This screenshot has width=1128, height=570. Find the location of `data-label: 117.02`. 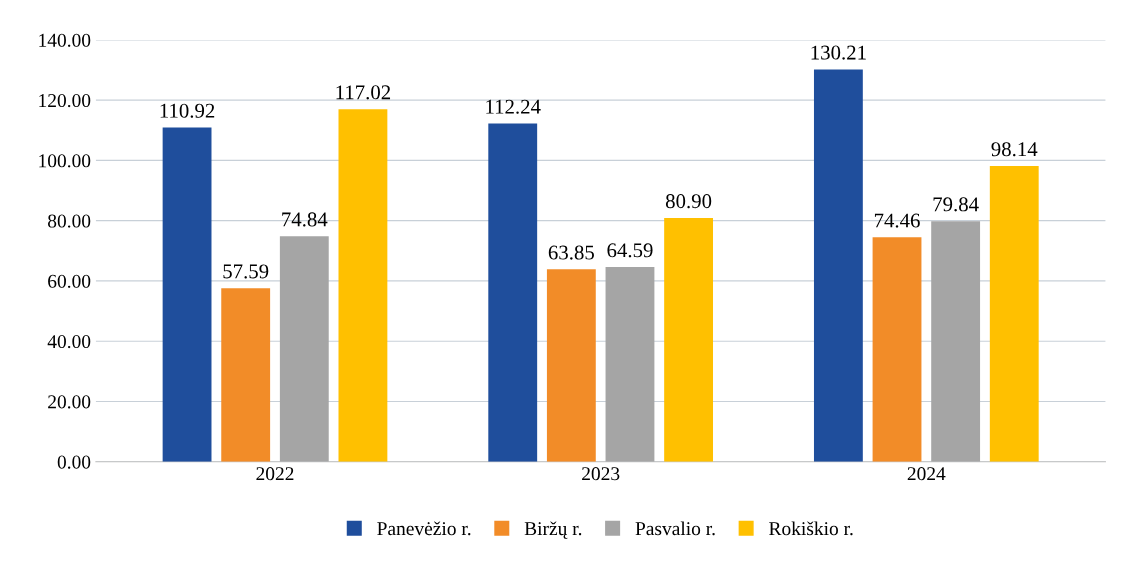

data-label: 117.02 is located at coordinates (363, 92).